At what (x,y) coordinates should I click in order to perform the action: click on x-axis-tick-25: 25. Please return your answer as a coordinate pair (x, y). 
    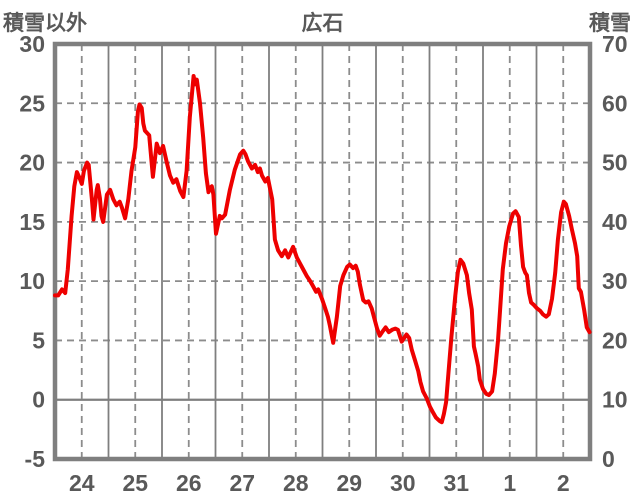
    Looking at the image, I should click on (135, 483).